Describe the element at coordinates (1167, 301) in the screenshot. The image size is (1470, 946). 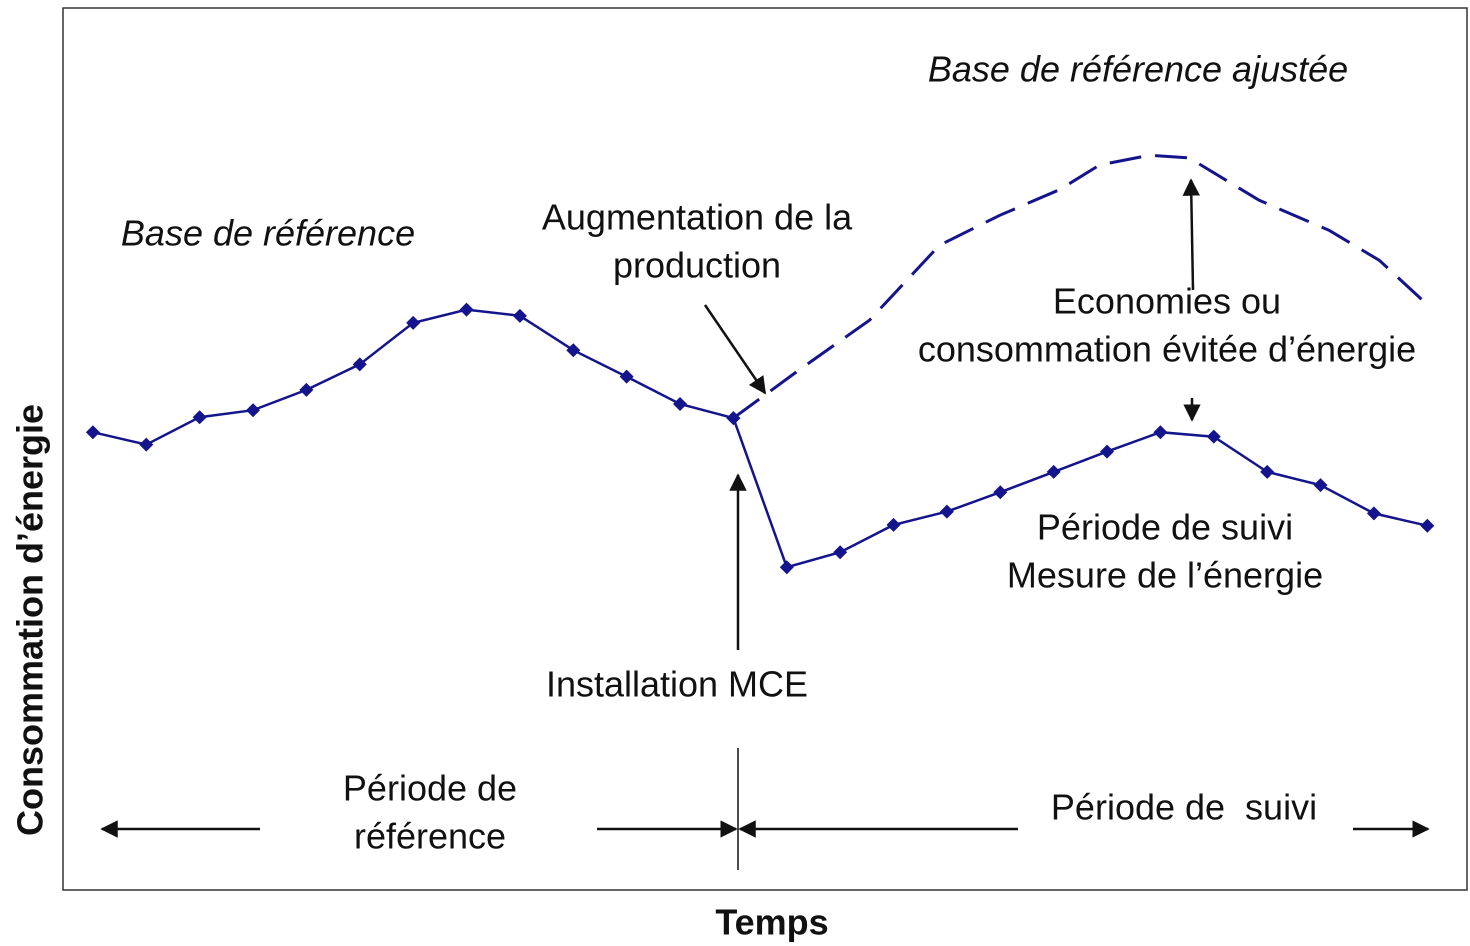
I see `annotation: Economies ou` at that location.